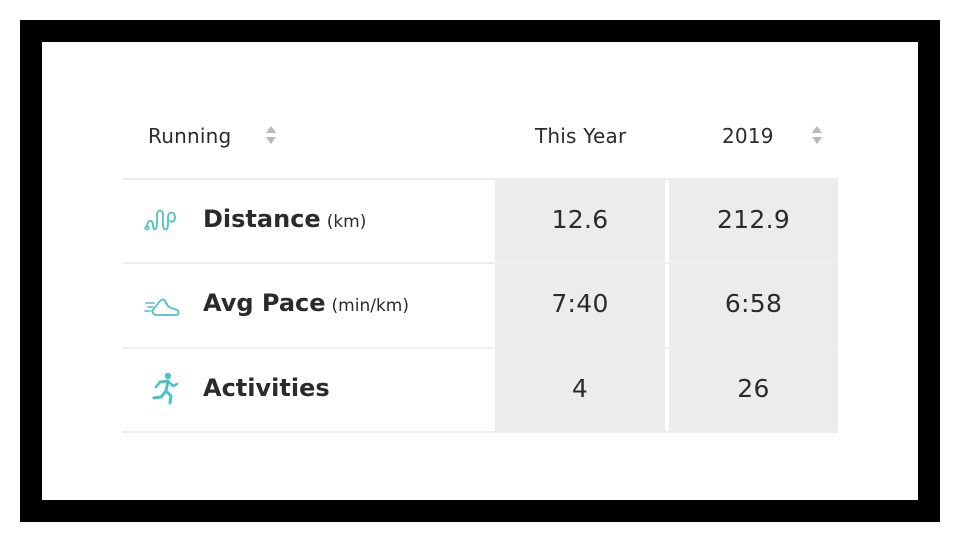 The width and height of the screenshot is (960, 540). I want to click on running-shoe-icon, so click(162, 307).